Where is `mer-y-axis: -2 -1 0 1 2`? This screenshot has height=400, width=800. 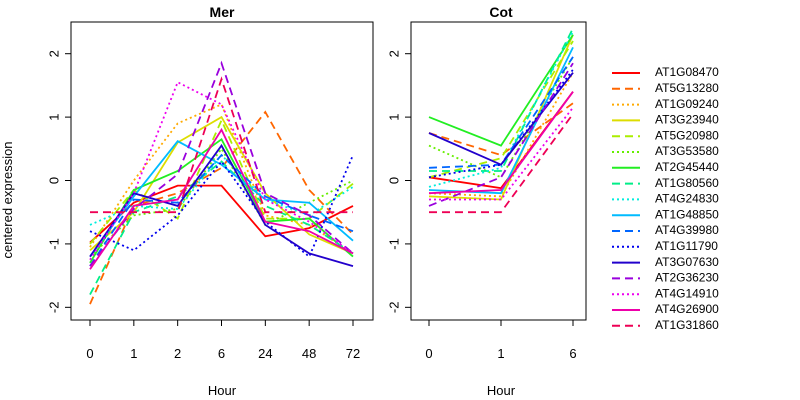 mer-y-axis: -2 -1 0 1 2 is located at coordinates (58, 181).